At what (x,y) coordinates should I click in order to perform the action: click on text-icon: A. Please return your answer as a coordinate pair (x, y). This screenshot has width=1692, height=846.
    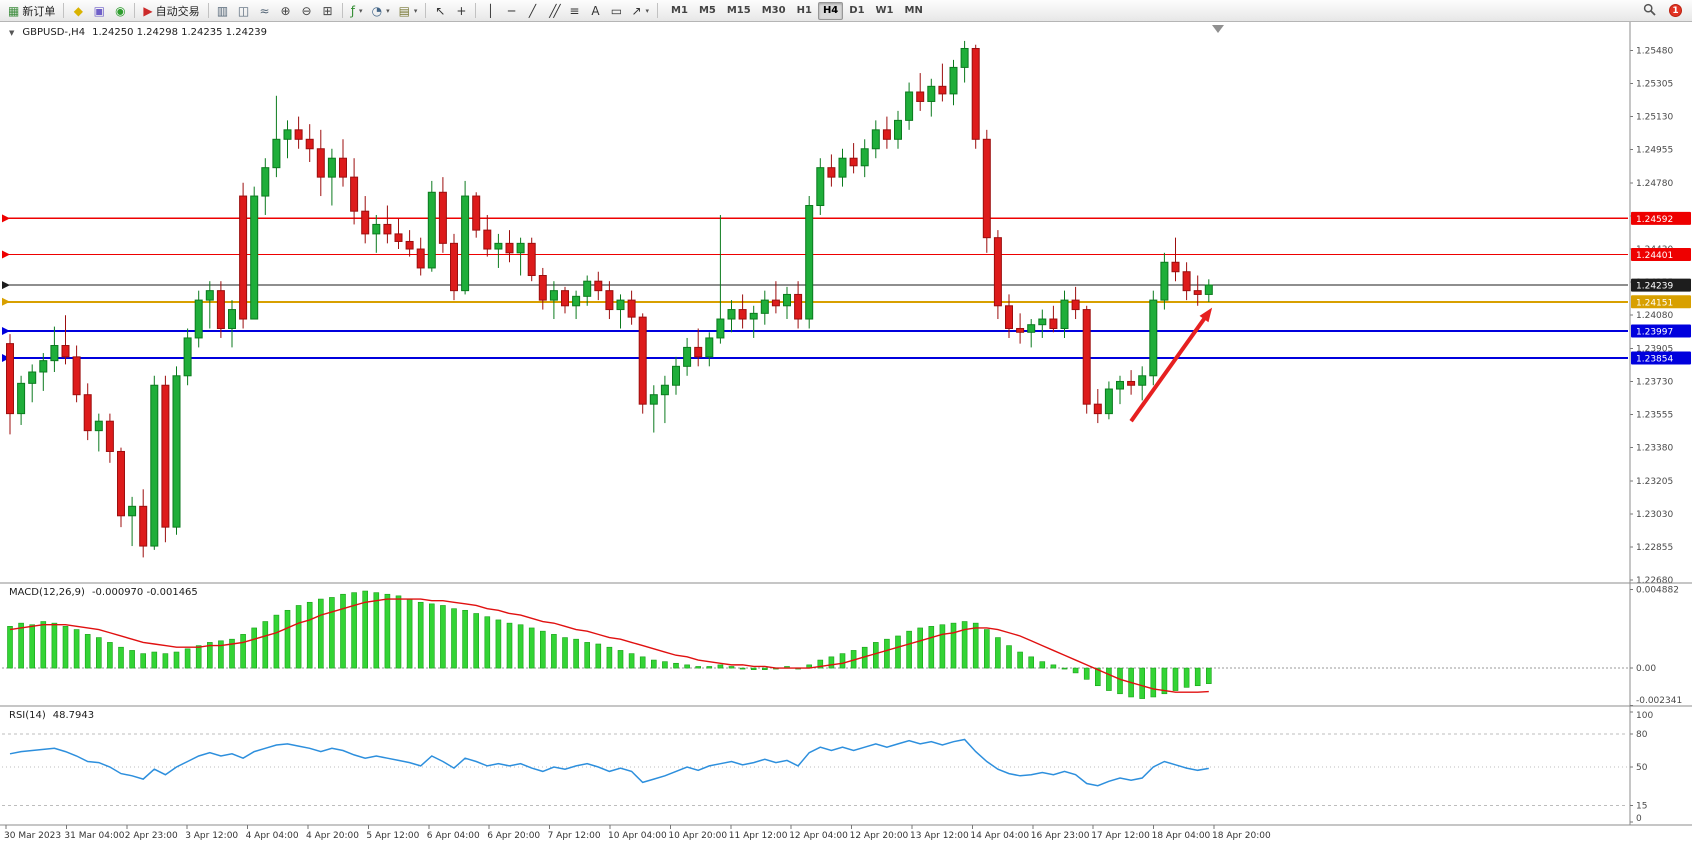
    Looking at the image, I should click on (595, 10).